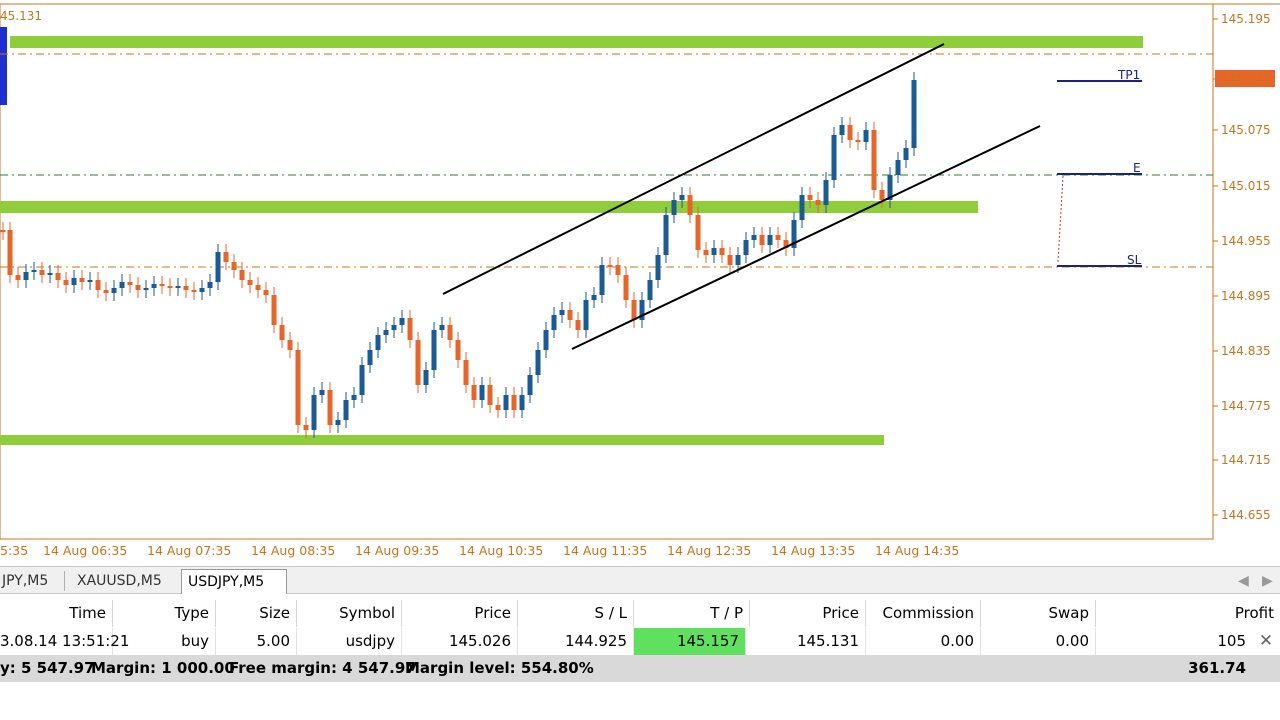 The height and width of the screenshot is (720, 1280). What do you see at coordinates (349, 613) in the screenshot?
I see `header-symbol: Symbol` at bounding box center [349, 613].